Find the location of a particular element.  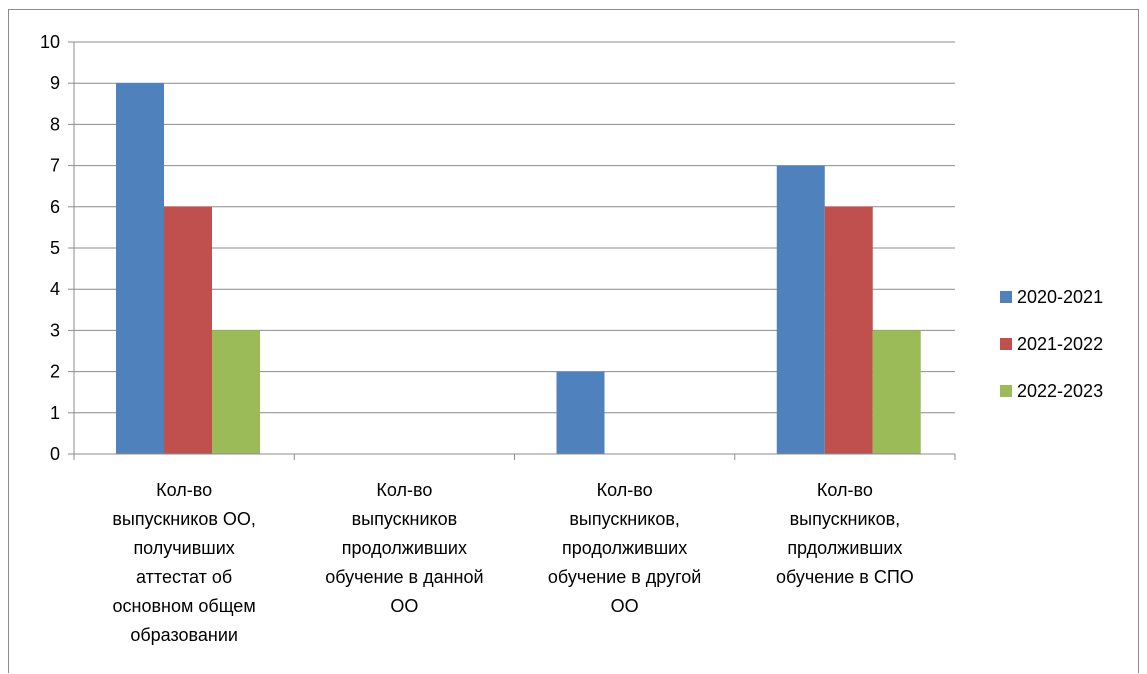

category-label-line: выпускников ОО, is located at coordinates (184, 519).